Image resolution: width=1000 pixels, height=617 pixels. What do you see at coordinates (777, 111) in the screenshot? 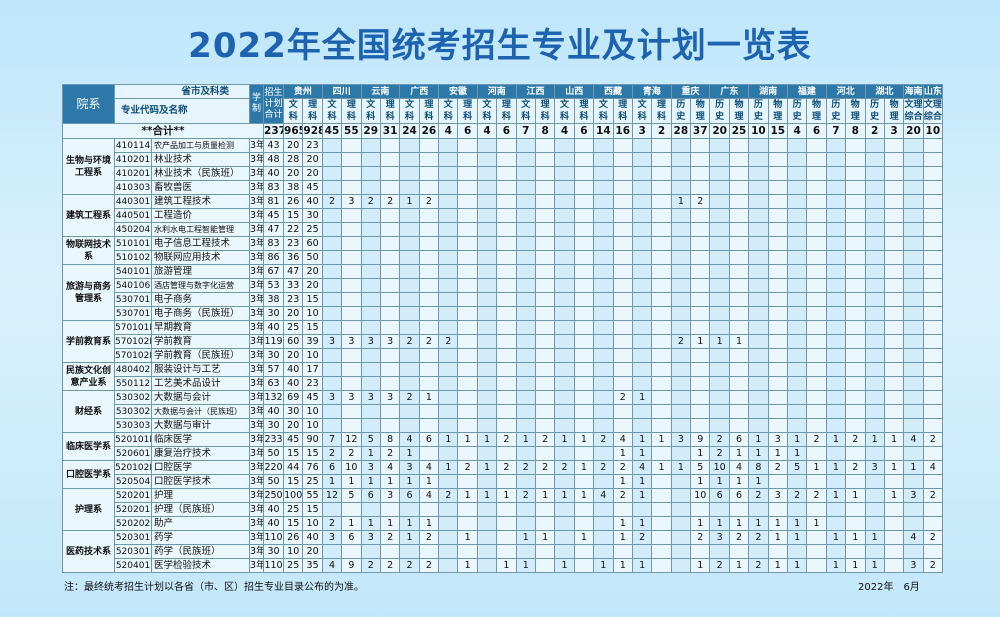
I see `header-subject: 物理` at bounding box center [777, 111].